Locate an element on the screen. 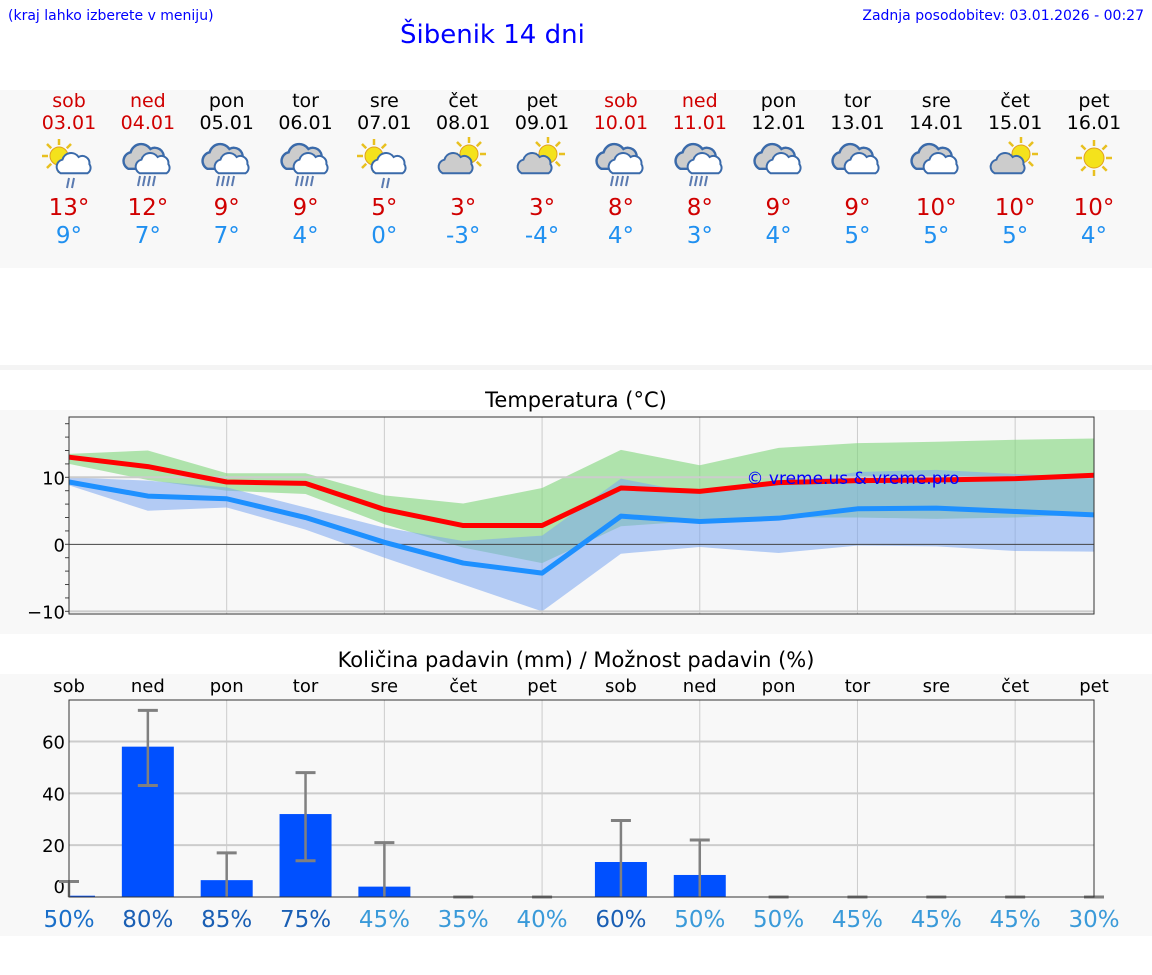 This screenshot has width=1152, height=975. y-tick-label: 10 is located at coordinates (53, 478).